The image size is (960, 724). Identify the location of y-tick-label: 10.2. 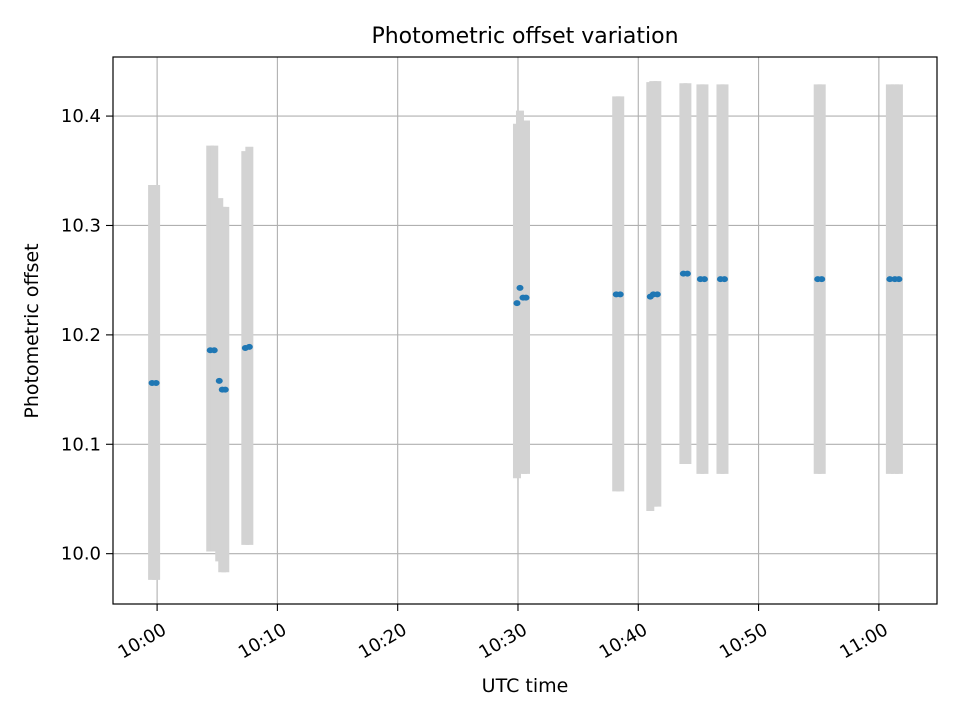
(81, 335).